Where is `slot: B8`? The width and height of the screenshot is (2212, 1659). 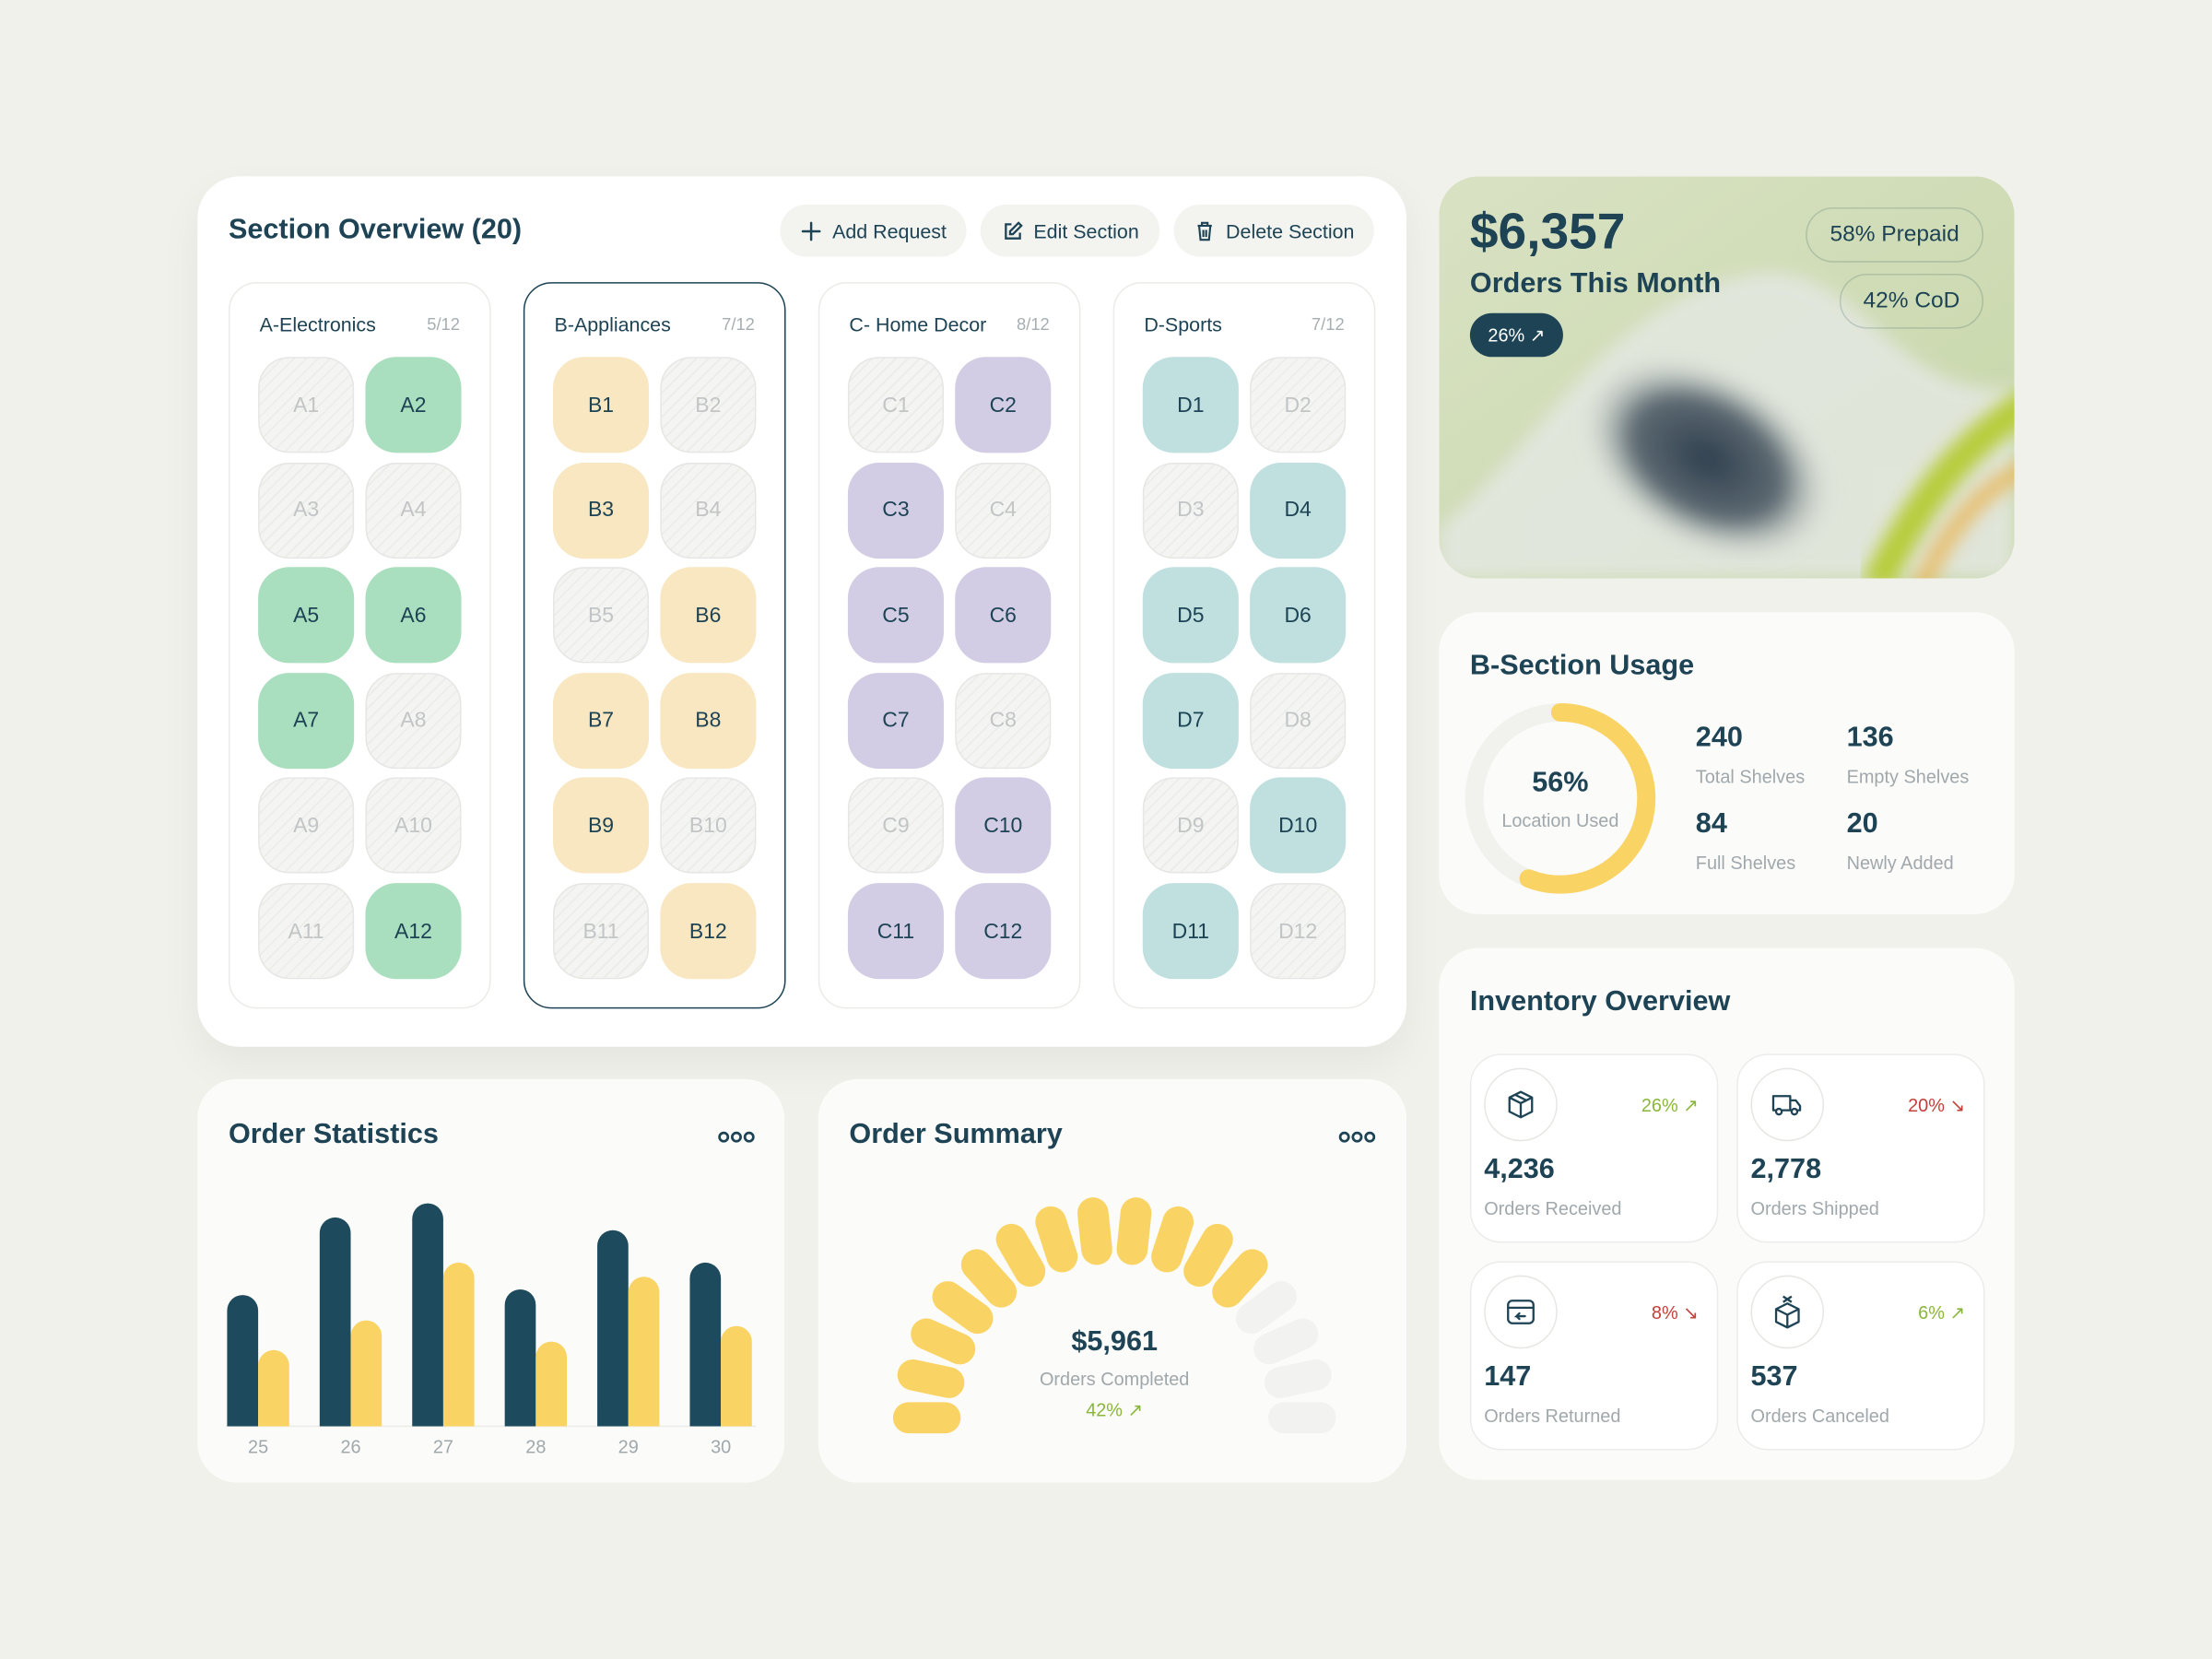 slot: B8 is located at coordinates (708, 720).